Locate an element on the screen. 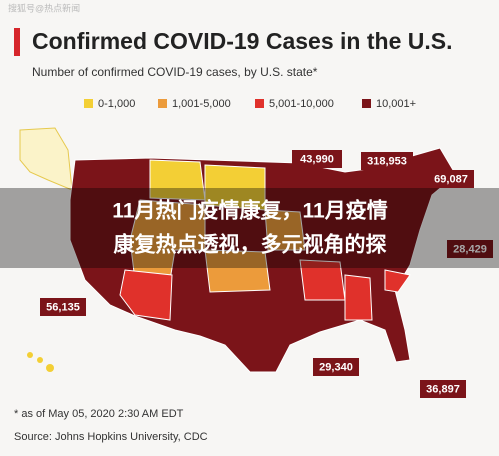 Image resolution: width=499 pixels, height=456 pixels. title-accent is located at coordinates (17, 42).